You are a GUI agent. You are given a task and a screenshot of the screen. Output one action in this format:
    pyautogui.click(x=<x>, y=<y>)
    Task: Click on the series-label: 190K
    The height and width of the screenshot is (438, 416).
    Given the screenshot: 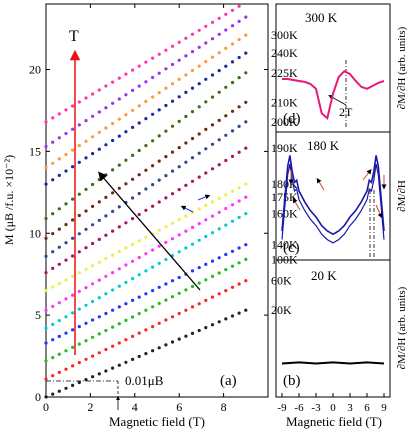 What is the action you would take?
    pyautogui.click(x=284, y=148)
    